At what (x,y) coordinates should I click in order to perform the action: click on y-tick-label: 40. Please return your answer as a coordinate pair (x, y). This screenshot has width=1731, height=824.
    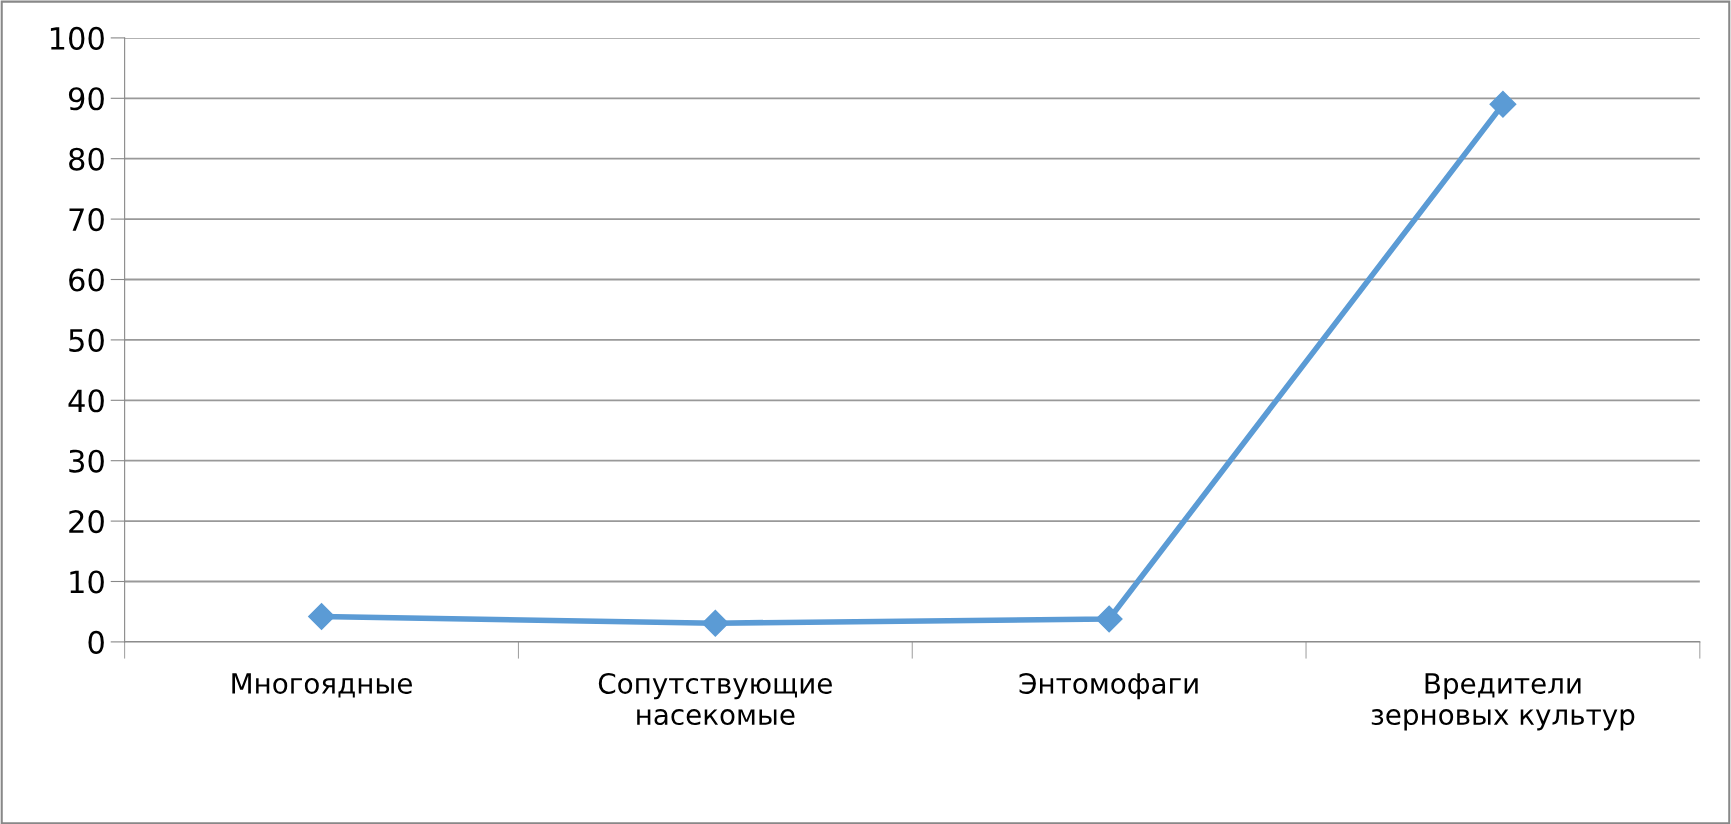
    Looking at the image, I should click on (86, 401).